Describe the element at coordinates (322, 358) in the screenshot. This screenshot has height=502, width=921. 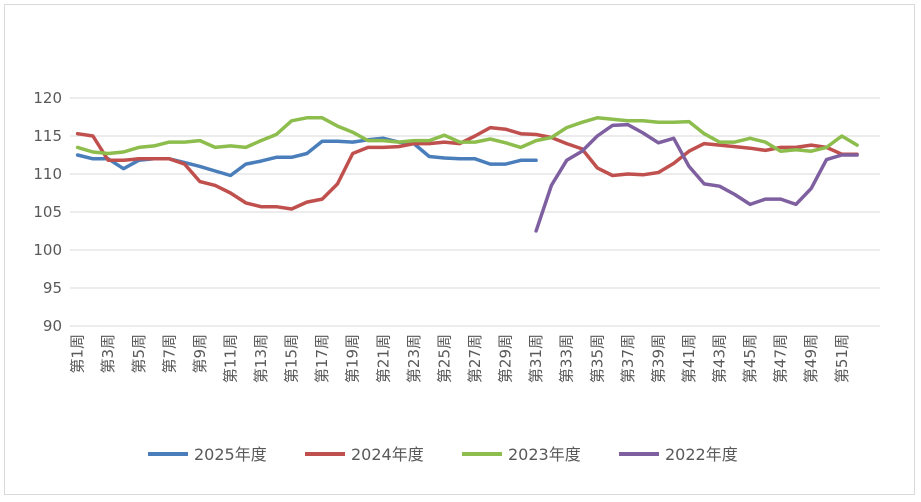
I see `x-tick-label: 第17周` at that location.